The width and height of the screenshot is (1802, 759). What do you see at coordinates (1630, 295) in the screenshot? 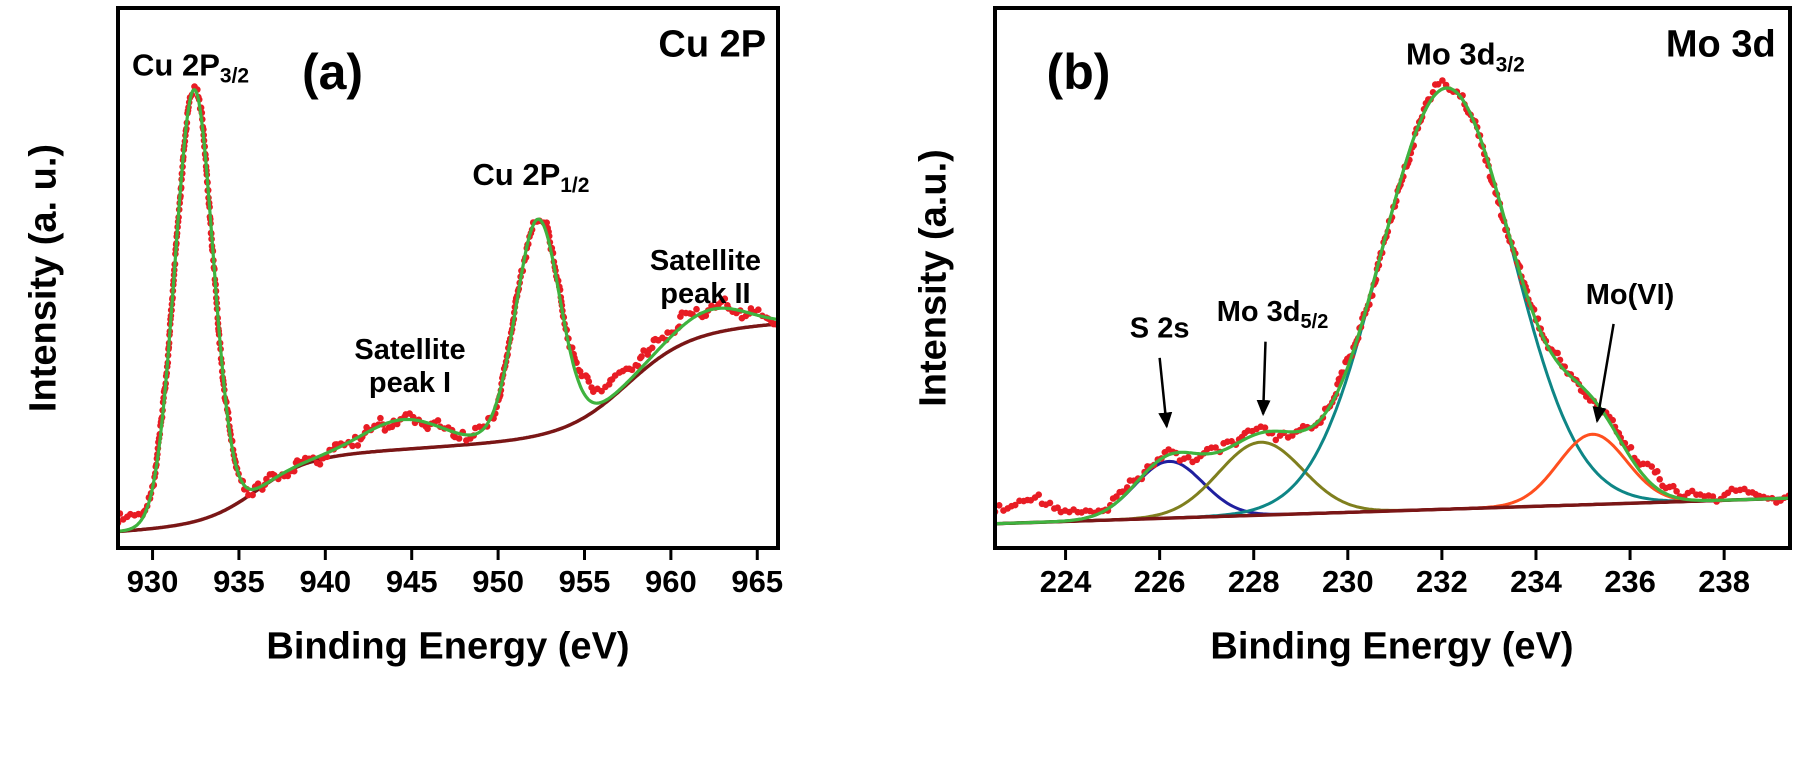
I see `peak-label-movi: Mo(VI)` at bounding box center [1630, 295].